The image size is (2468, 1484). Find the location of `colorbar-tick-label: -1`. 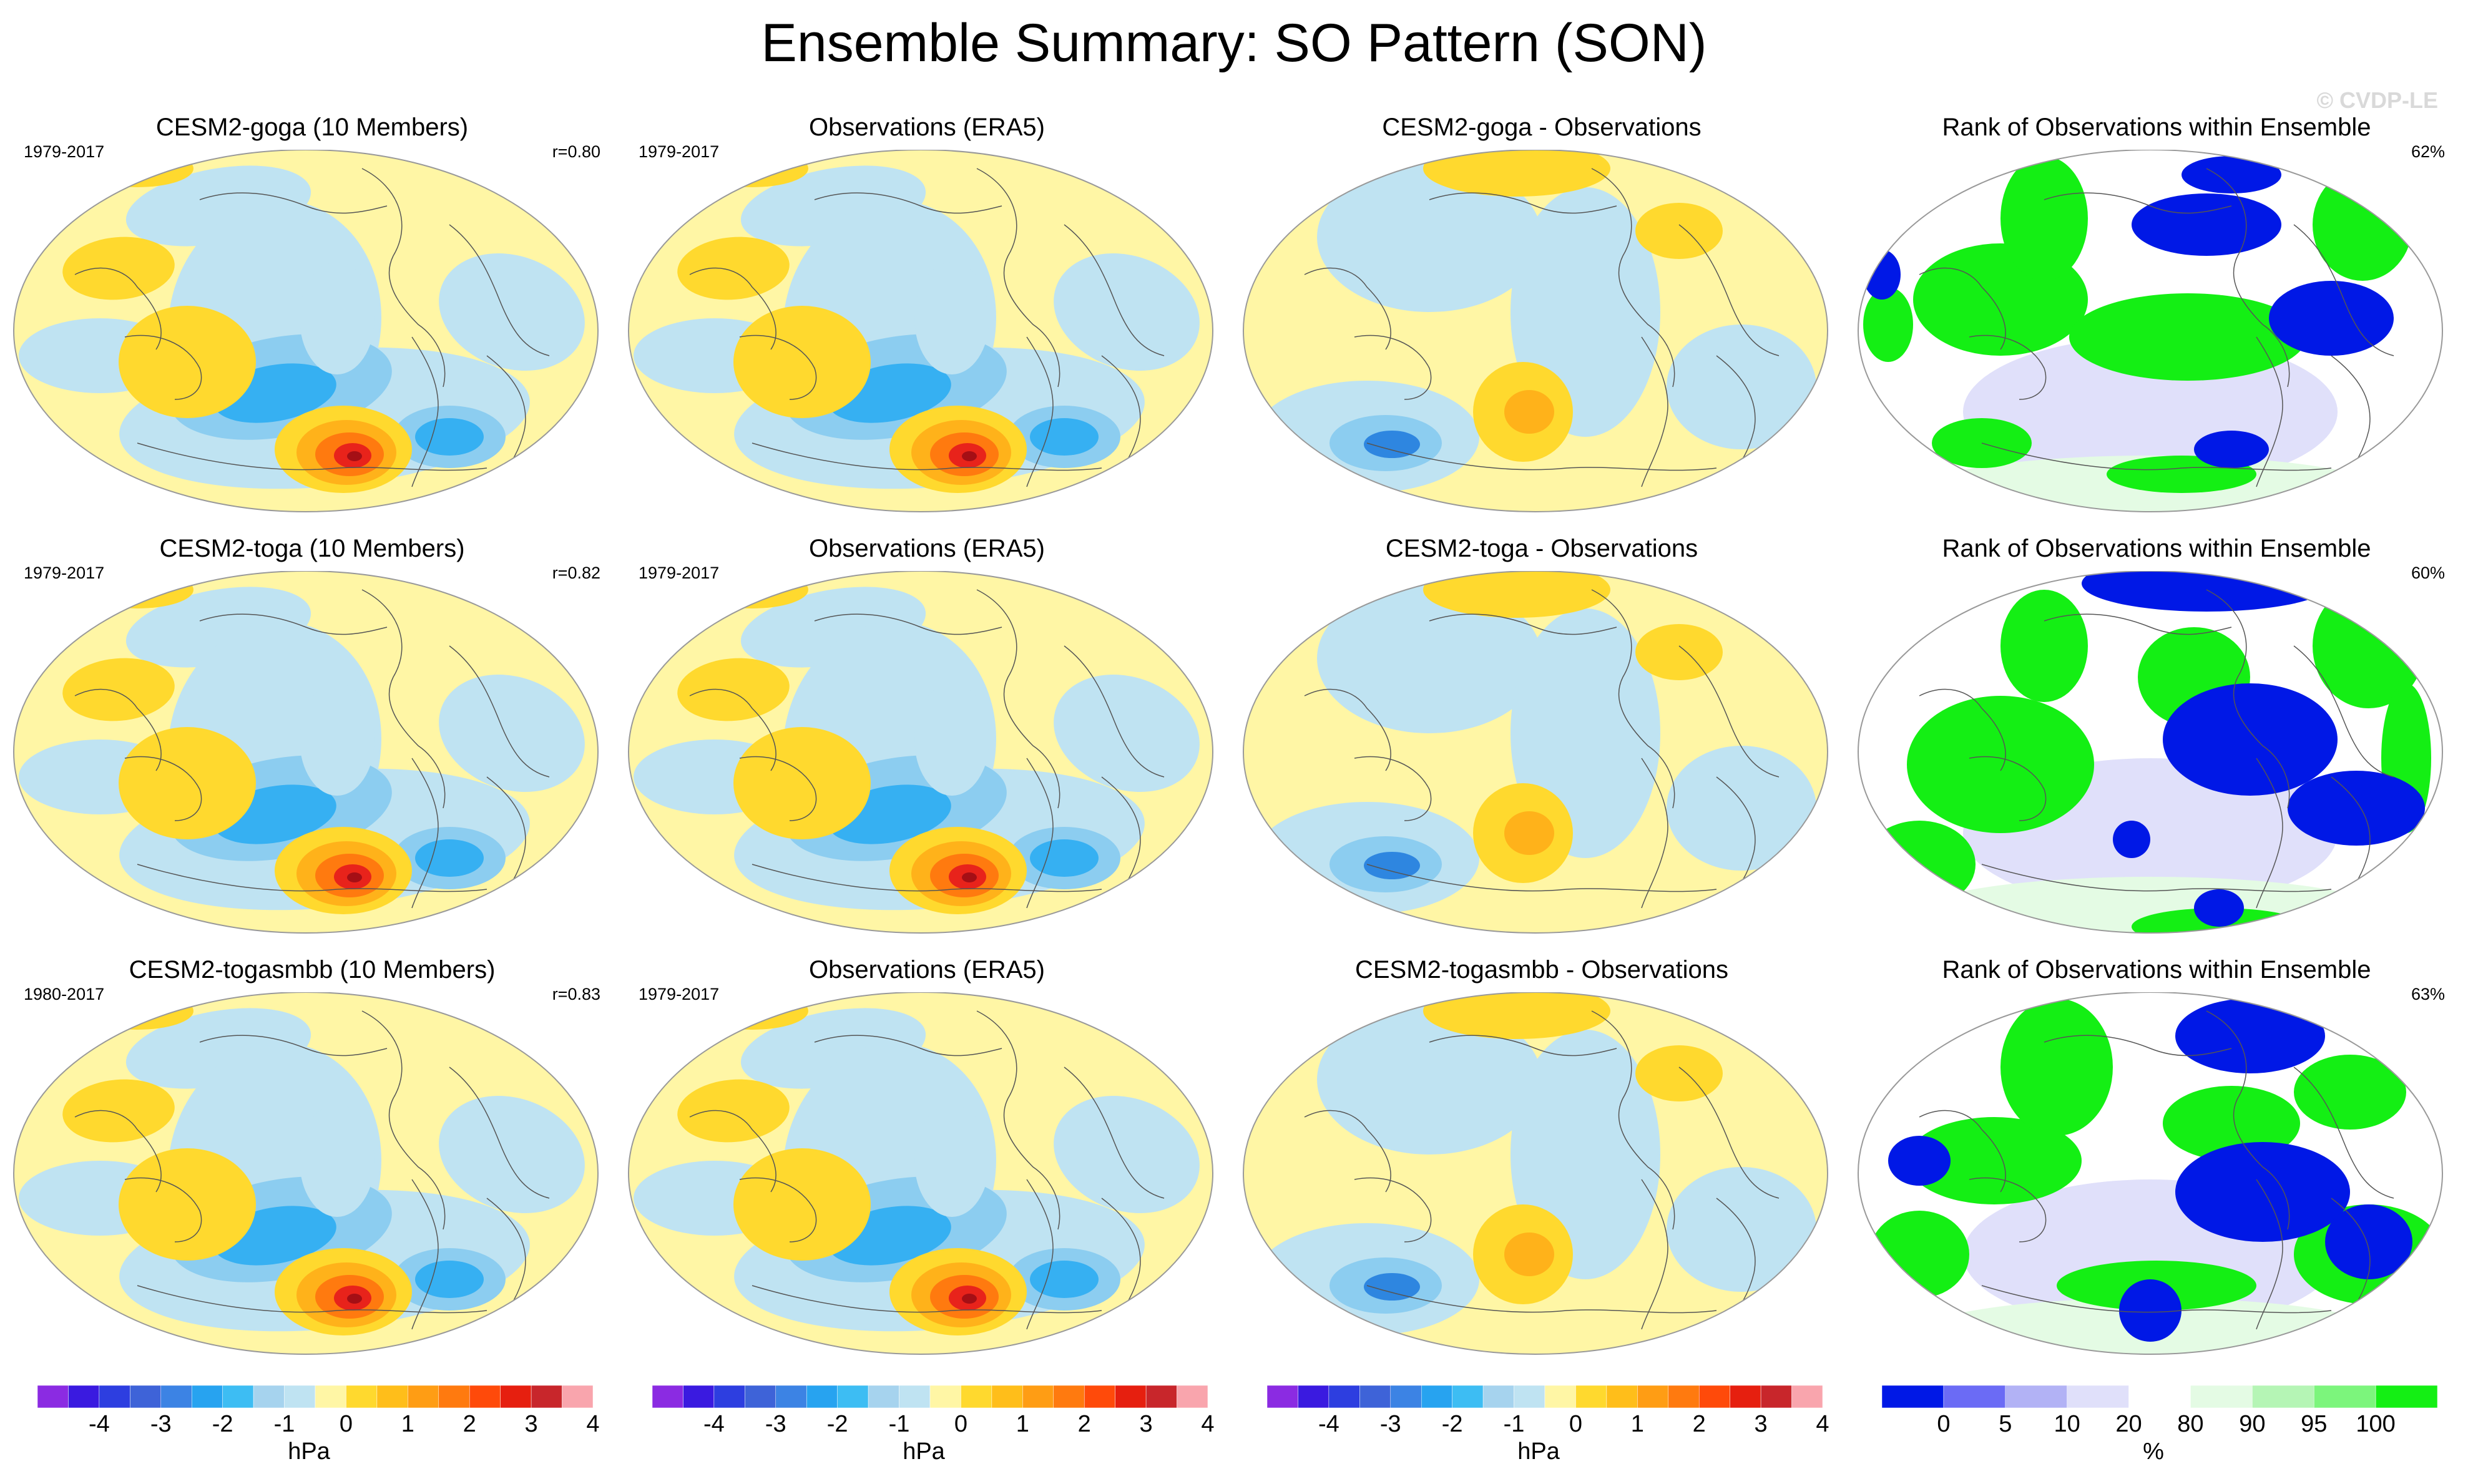

colorbar-tick-label: -1 is located at coordinates (899, 1424).